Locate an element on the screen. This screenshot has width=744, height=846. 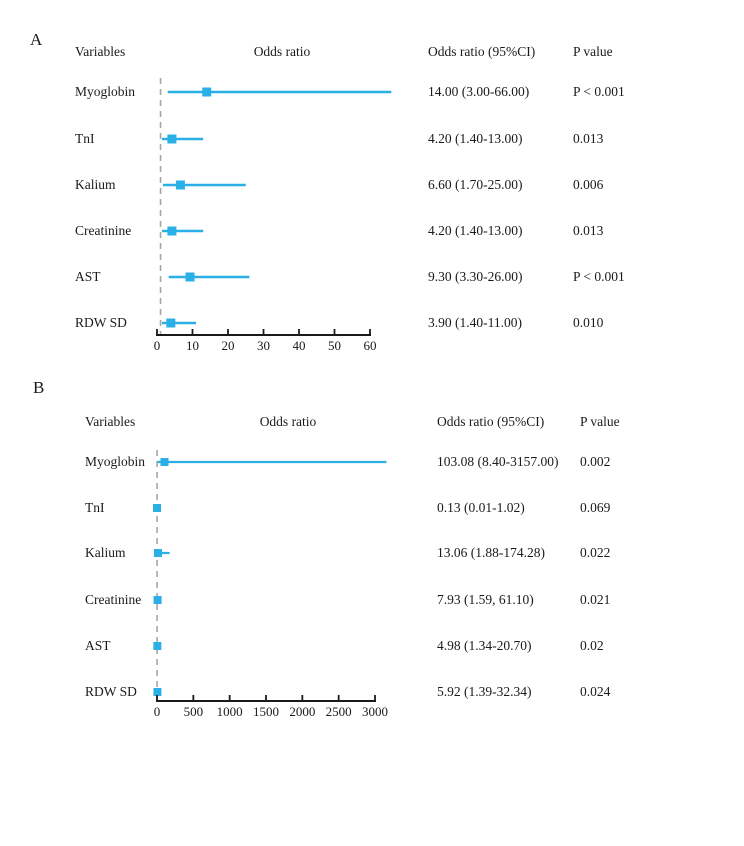
or-ci-value: 14.00 (3.00-66.00) is located at coordinates (479, 91).